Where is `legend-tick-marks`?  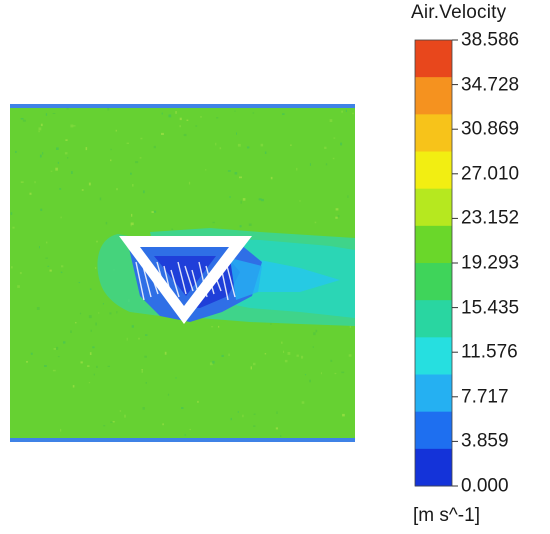 legend-tick-marks is located at coordinates (455, 263).